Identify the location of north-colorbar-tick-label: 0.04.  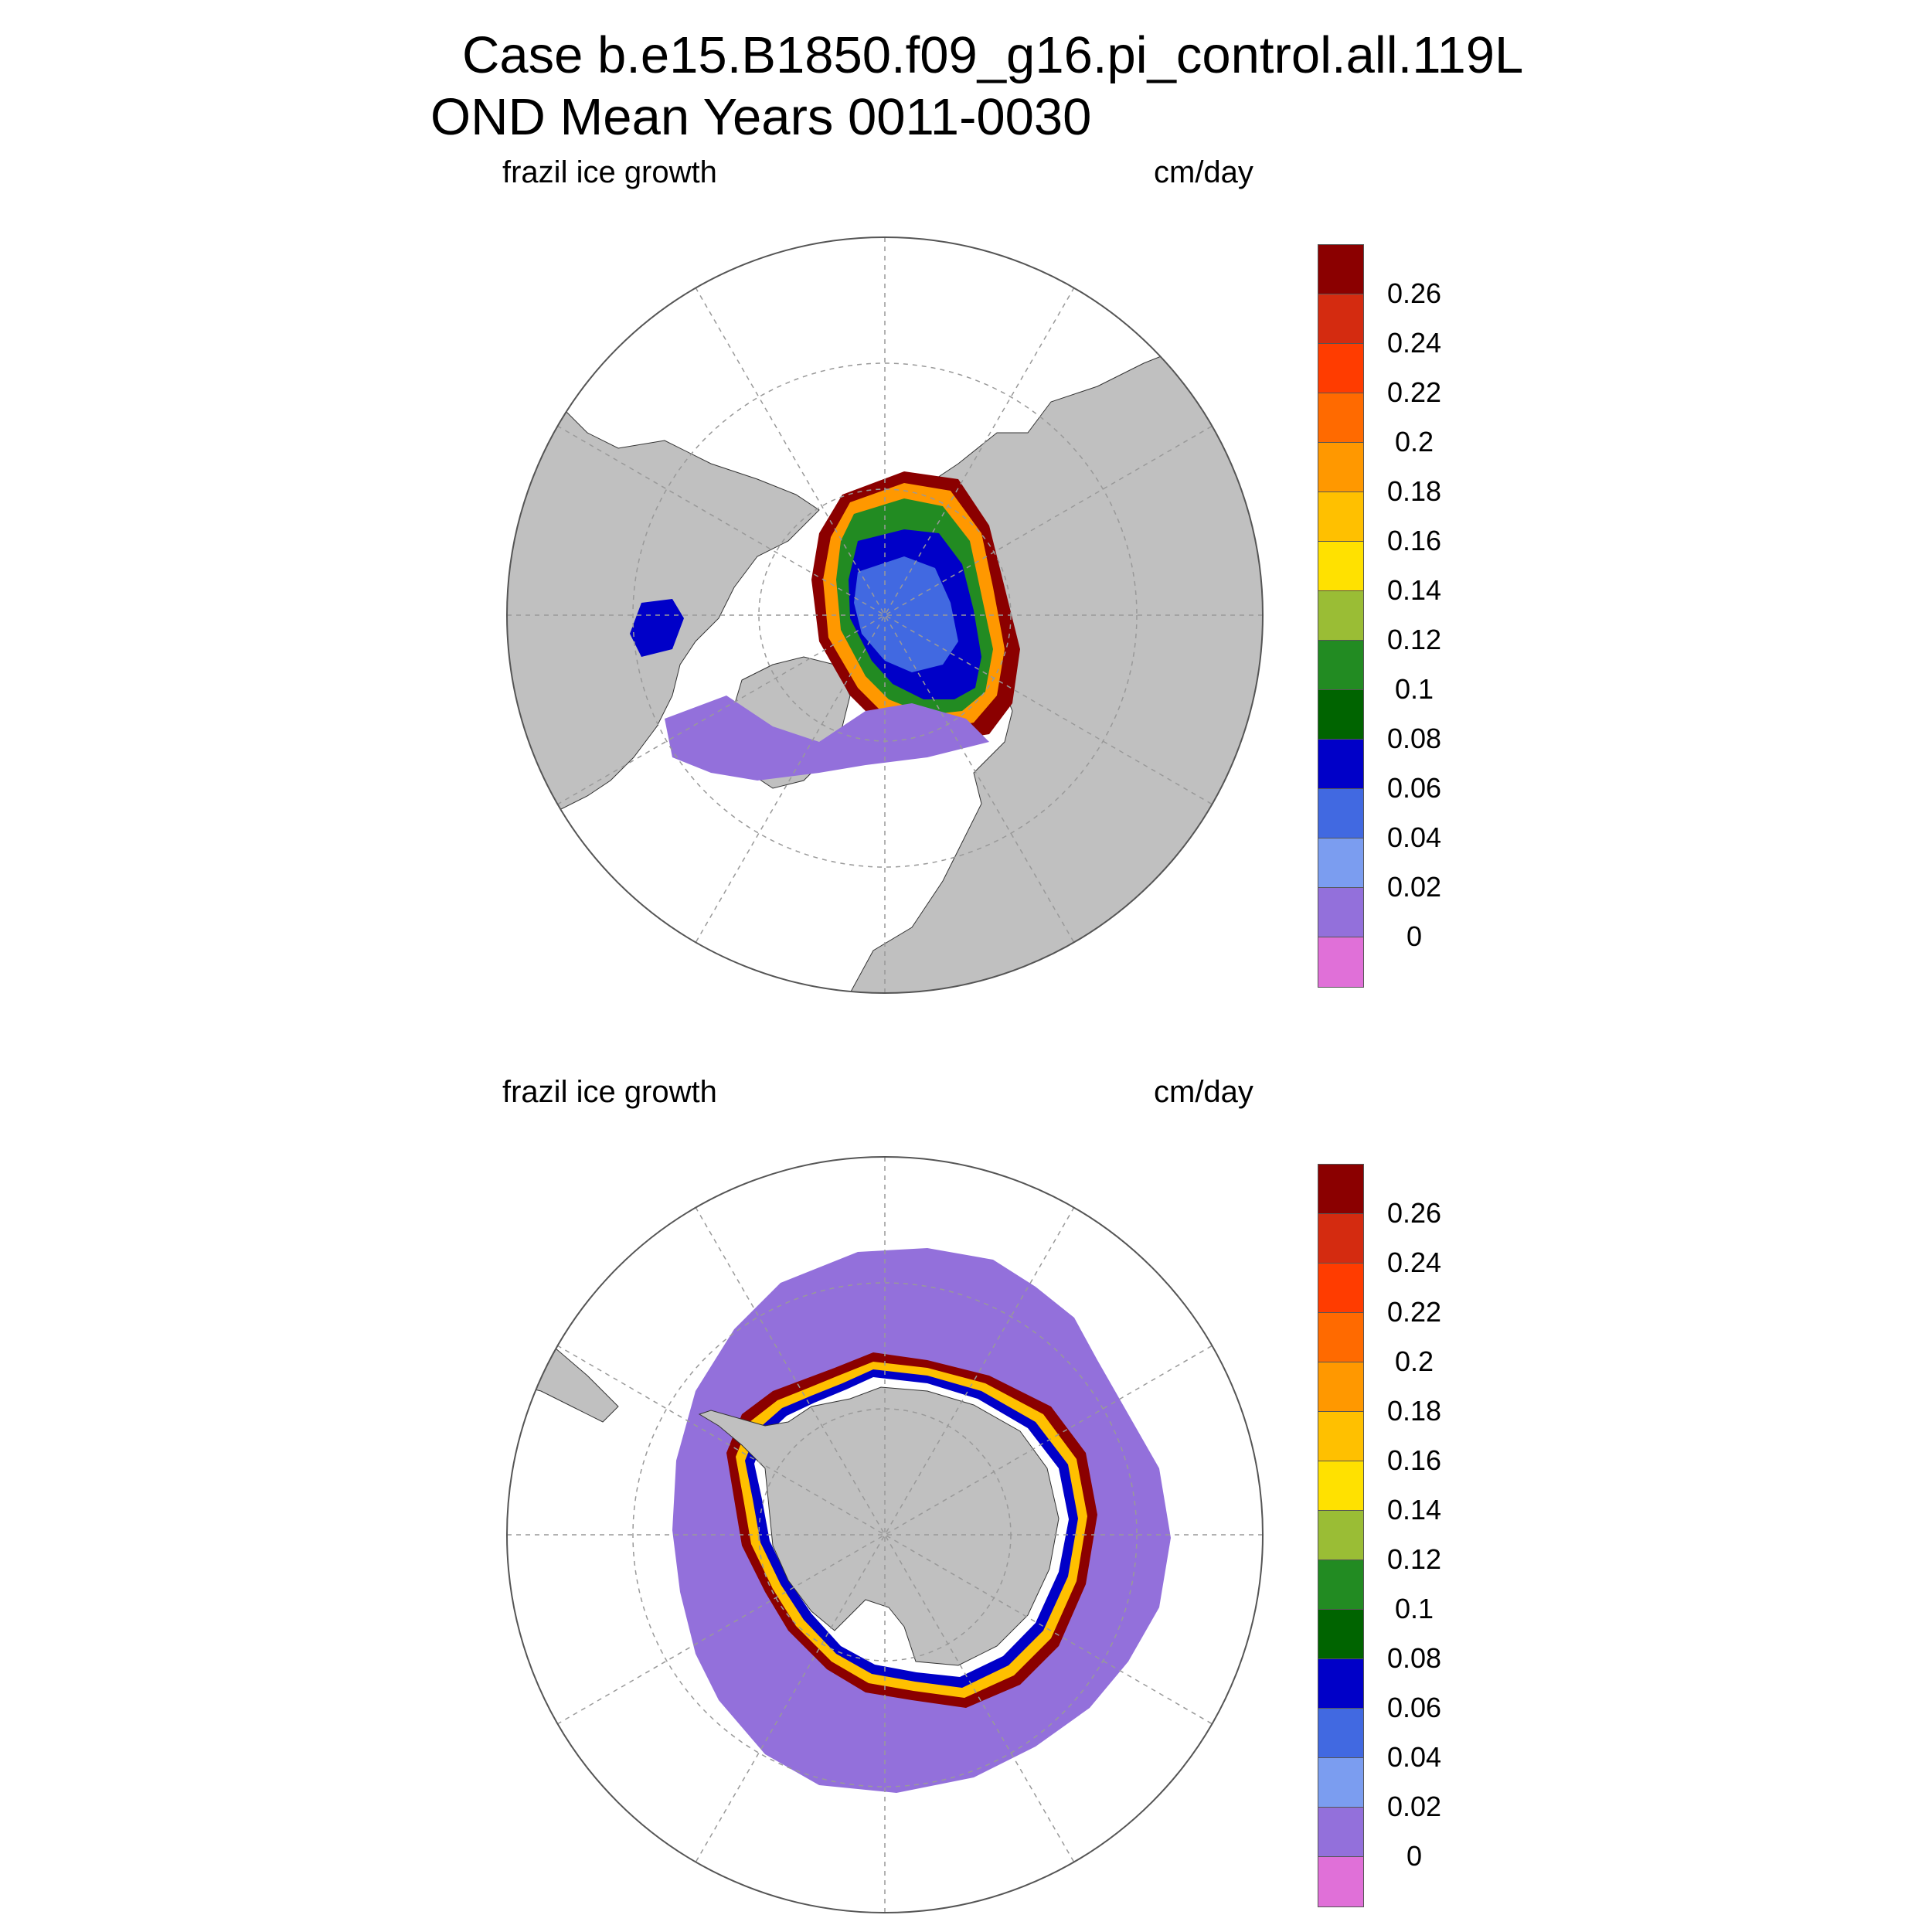
(1414, 837).